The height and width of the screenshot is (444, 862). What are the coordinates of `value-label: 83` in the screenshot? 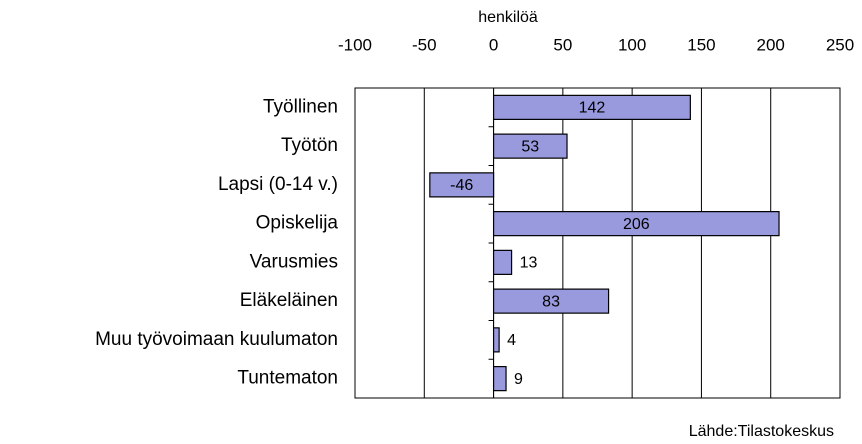 It's located at (551, 301).